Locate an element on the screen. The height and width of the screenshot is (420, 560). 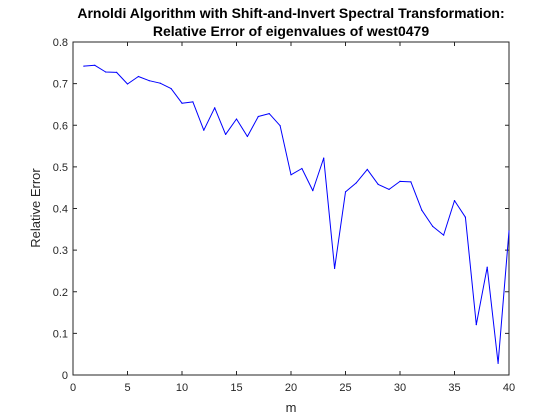
y-tick-label: 0.1 is located at coordinates (60, 334).